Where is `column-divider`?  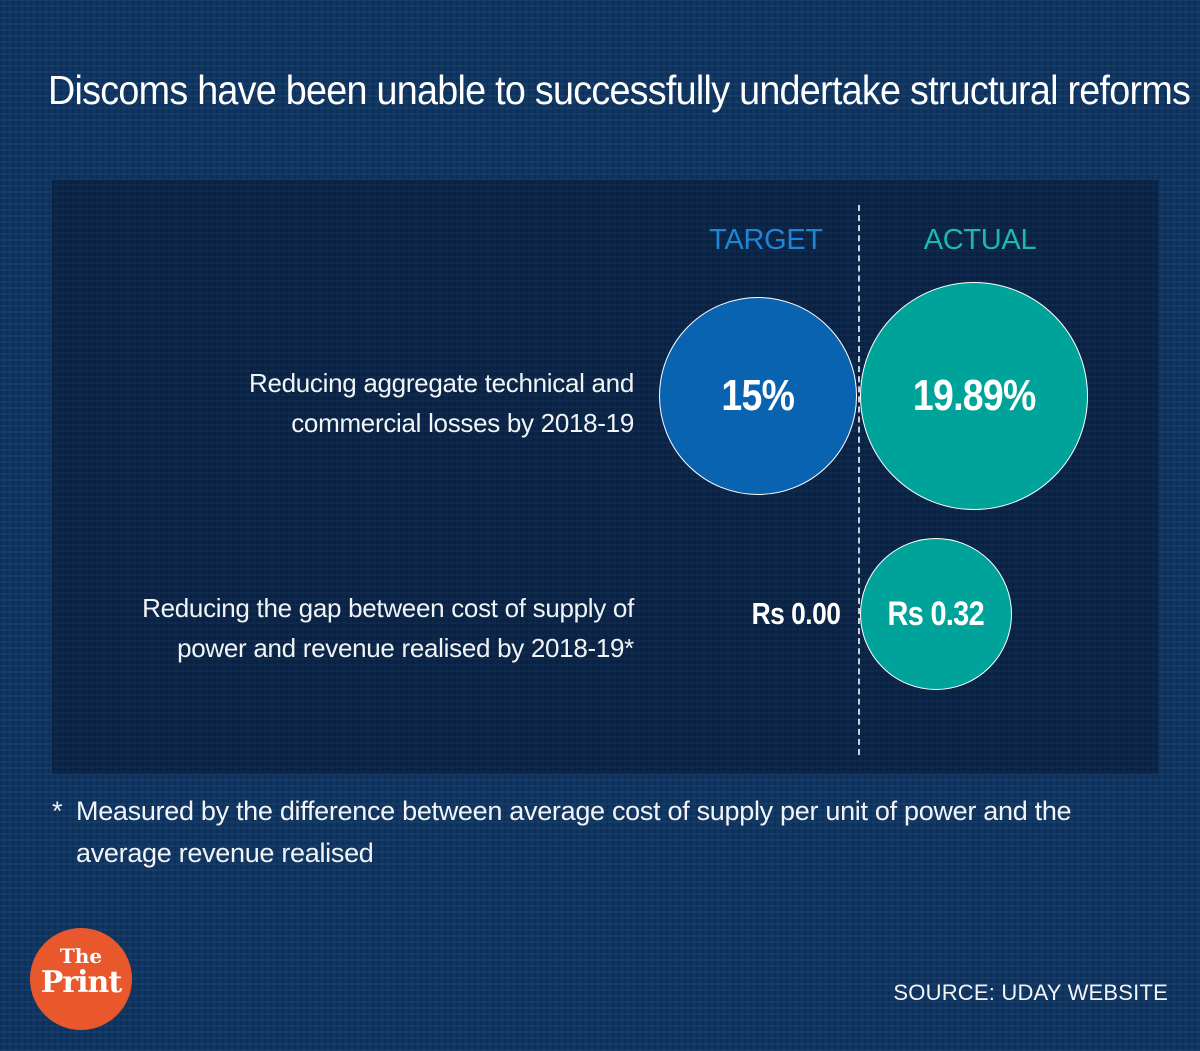
column-divider is located at coordinates (859, 480).